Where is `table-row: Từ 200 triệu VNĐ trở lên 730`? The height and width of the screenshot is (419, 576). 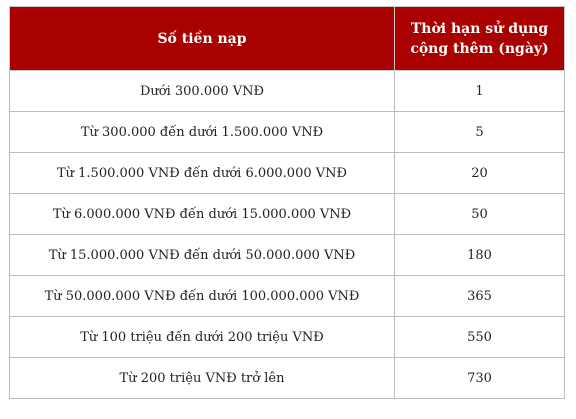 table-row: Từ 200 triệu VNĐ trở lên 730 is located at coordinates (287, 378).